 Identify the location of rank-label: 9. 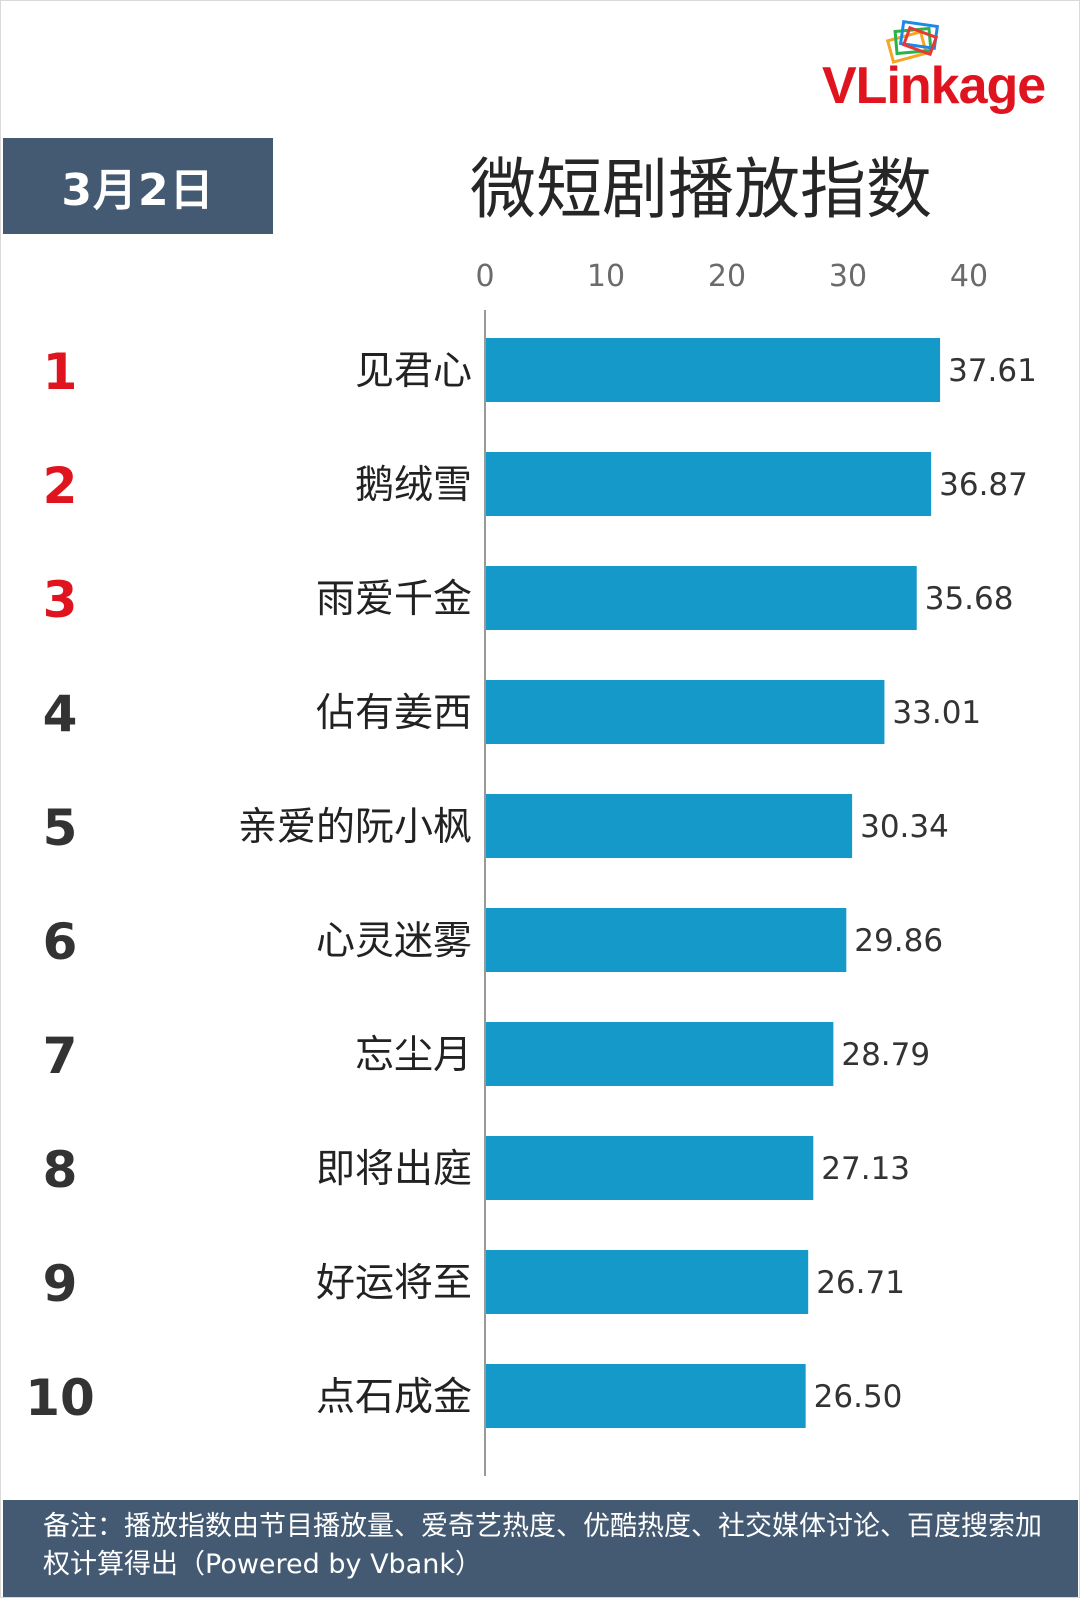
(60, 1284).